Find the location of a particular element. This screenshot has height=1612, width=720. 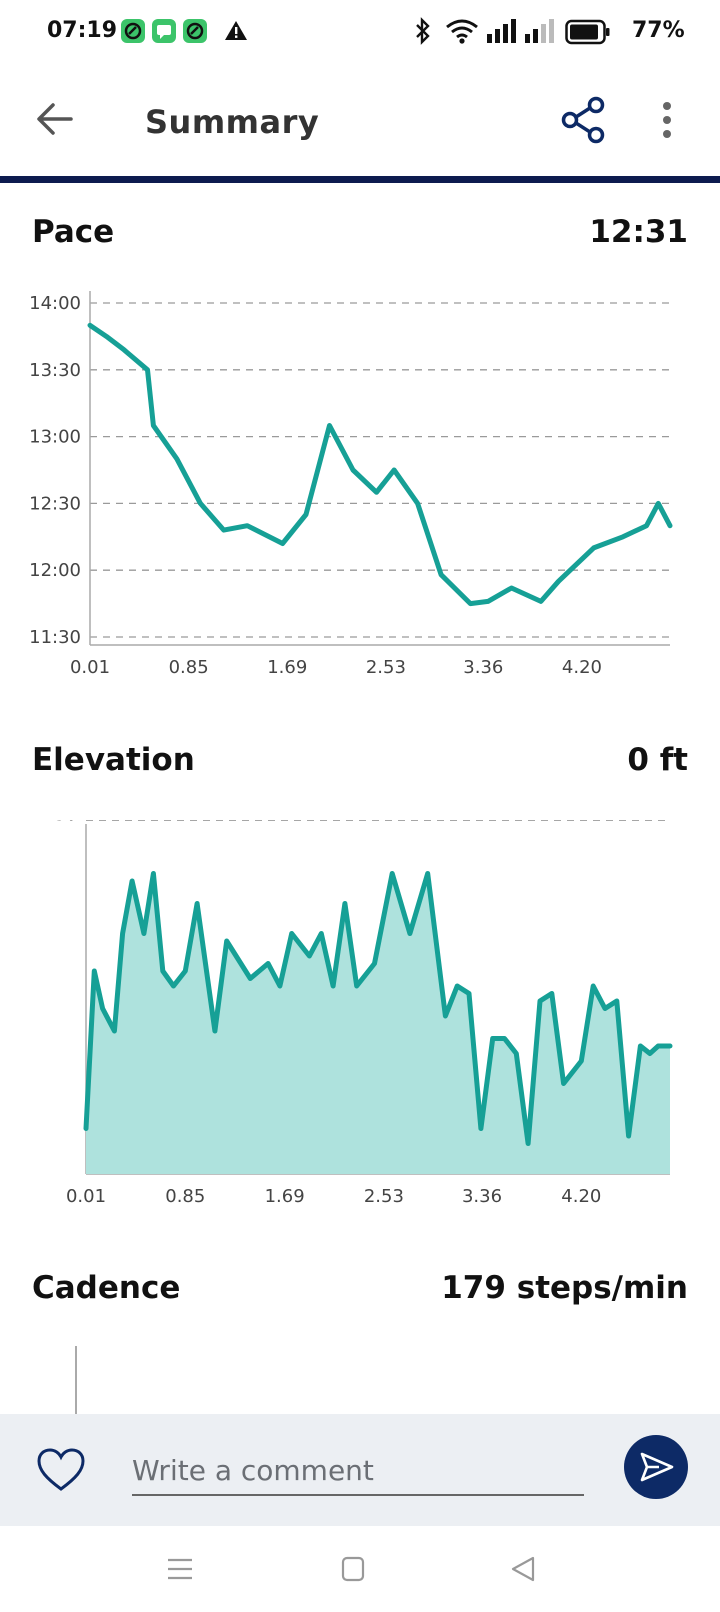

send-button is located at coordinates (656, 1467).